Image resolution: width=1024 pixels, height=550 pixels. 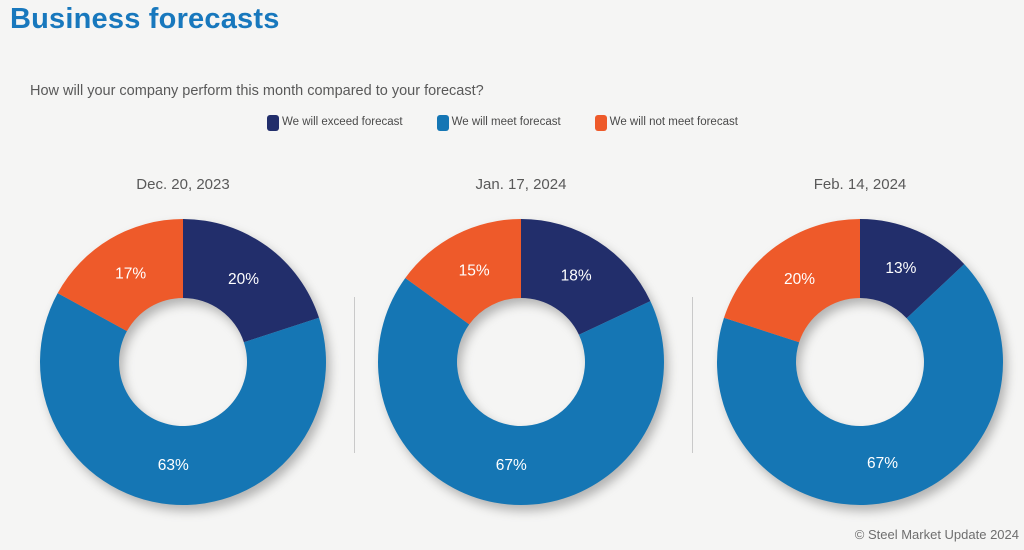 What do you see at coordinates (145, 19) in the screenshot?
I see `page-title: Business forecasts` at bounding box center [145, 19].